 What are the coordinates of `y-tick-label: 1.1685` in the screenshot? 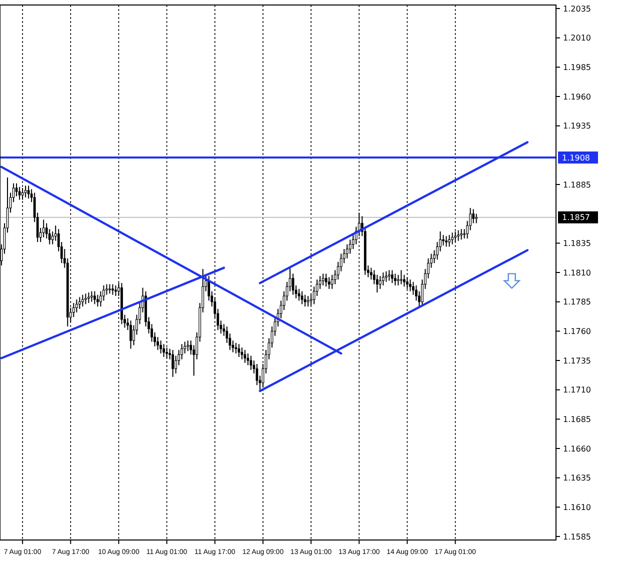 It's located at (577, 419).